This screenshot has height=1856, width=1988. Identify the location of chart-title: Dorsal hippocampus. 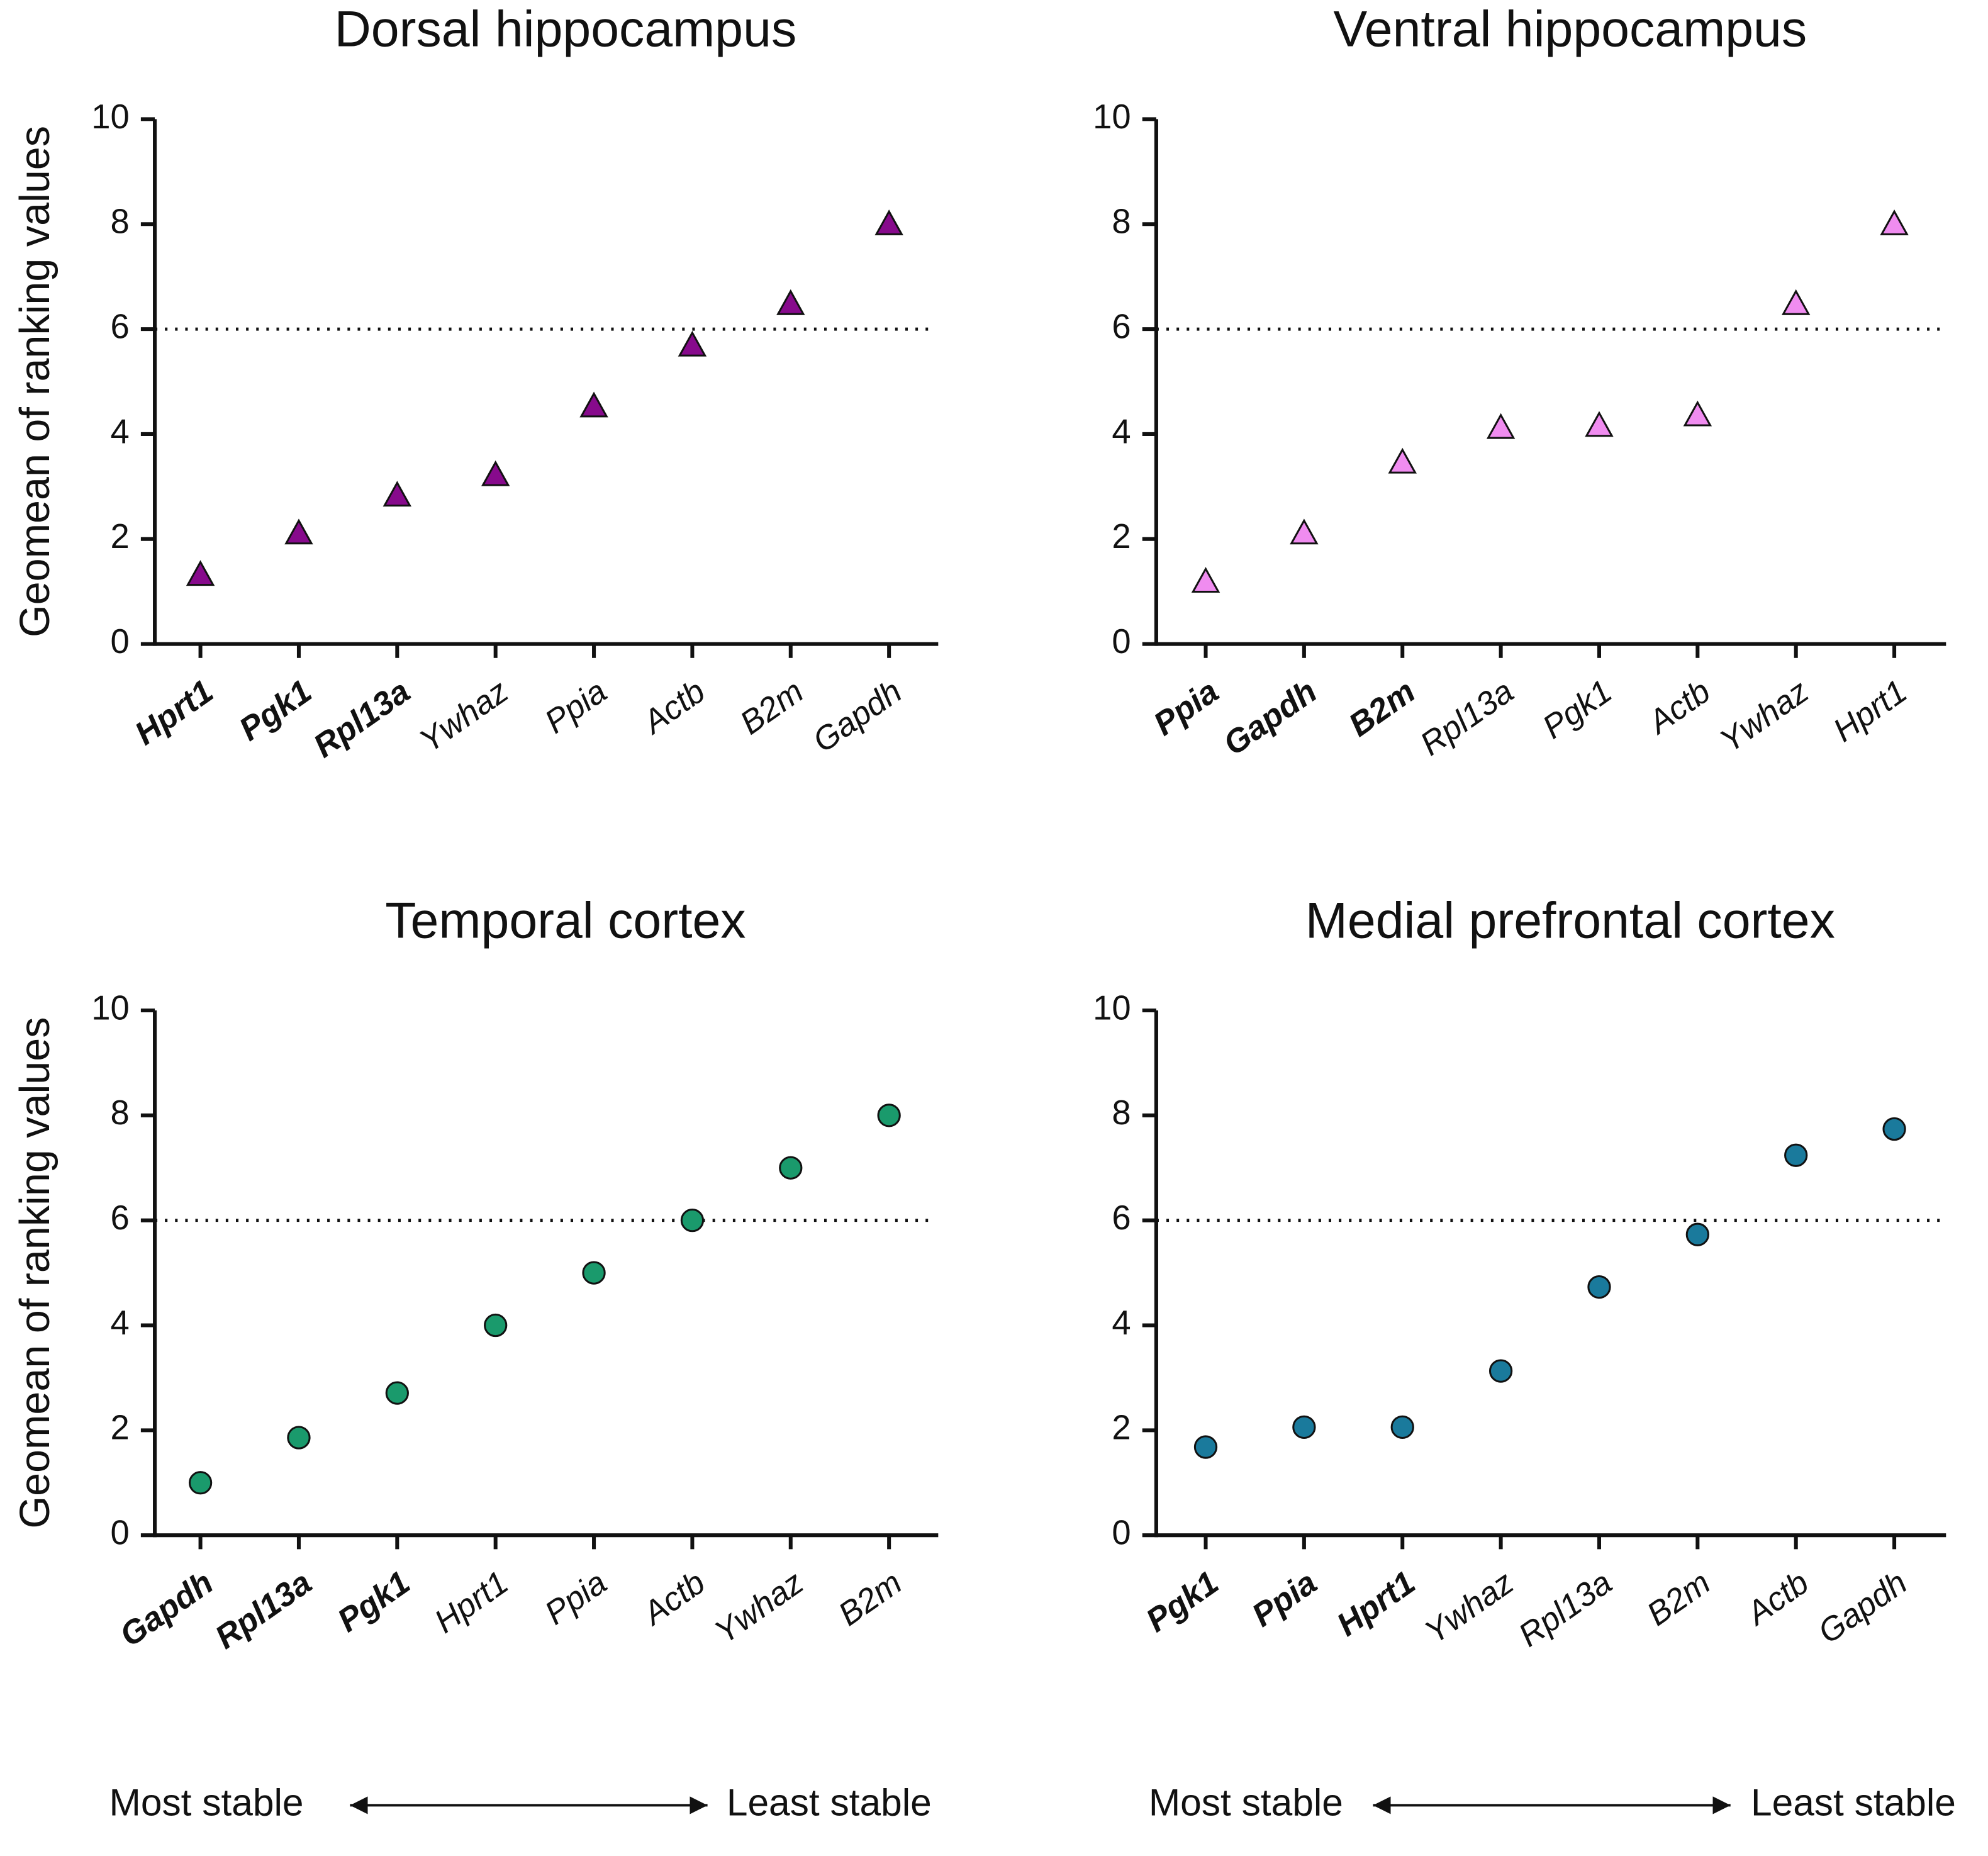
(566, 29).